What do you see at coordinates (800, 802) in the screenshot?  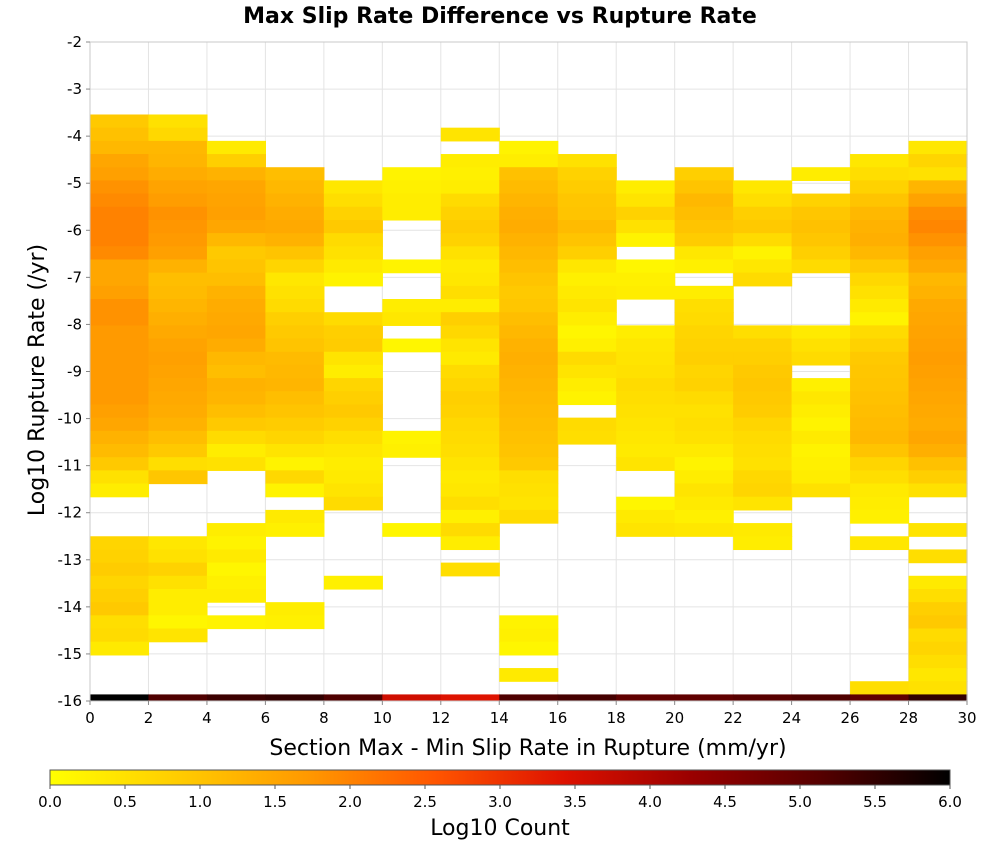 I see `colorbar-tick-label: 5.0` at bounding box center [800, 802].